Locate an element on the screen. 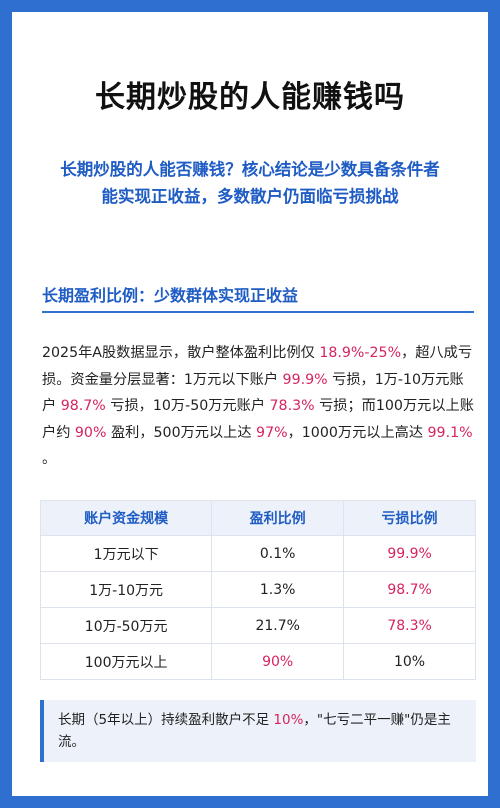 The width and height of the screenshot is (500, 808). cell-profit-ratio: 90% is located at coordinates (278, 661).